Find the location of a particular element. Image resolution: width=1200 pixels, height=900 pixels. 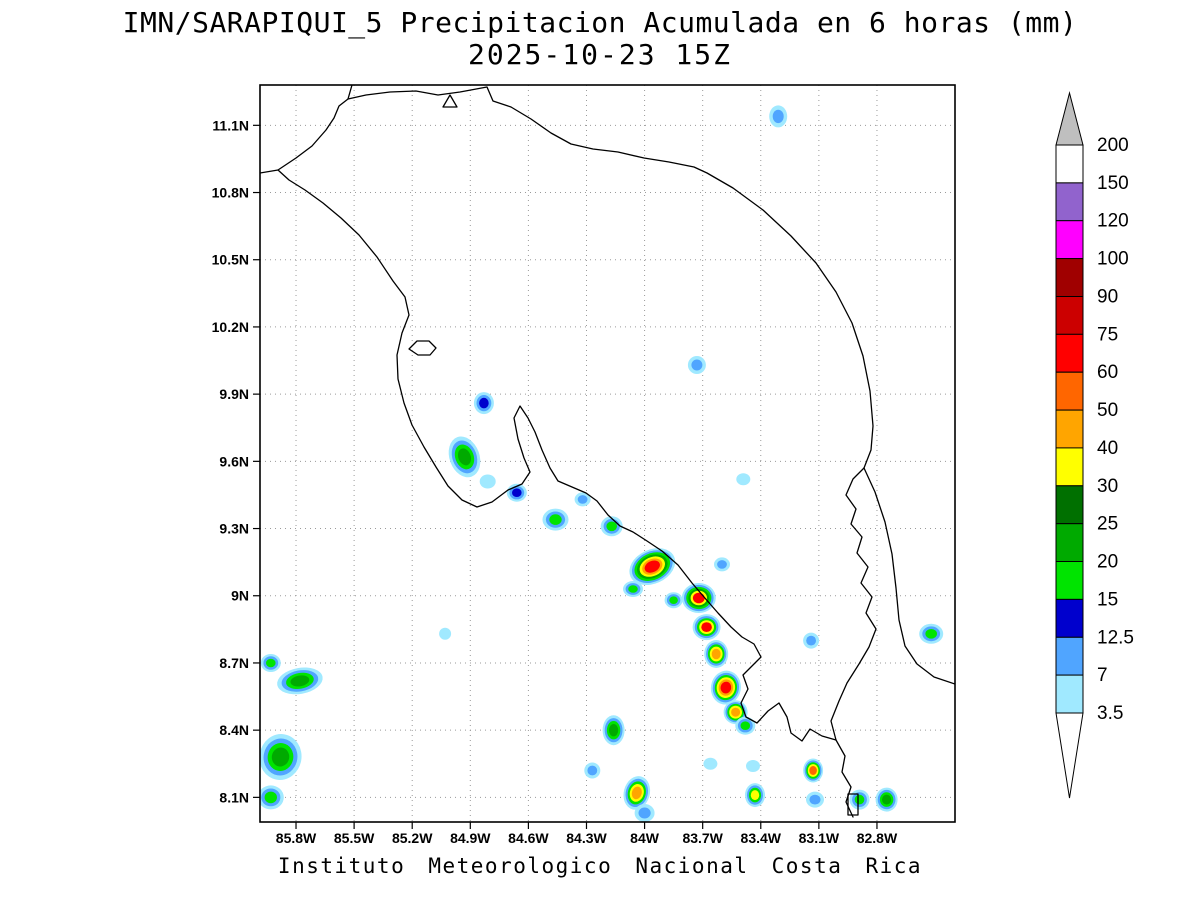

lon-tick-label: 82.8W is located at coordinates (877, 838).